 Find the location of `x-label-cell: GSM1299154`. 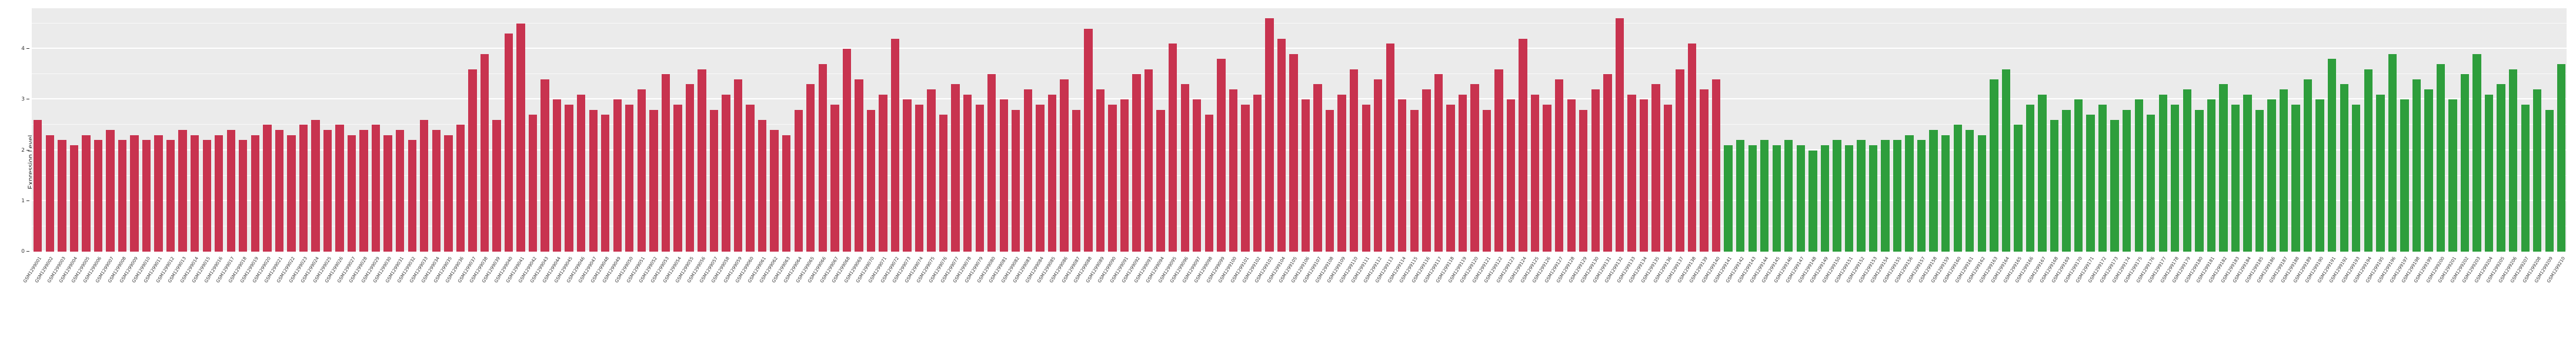

x-label-cell: GSM1299154 is located at coordinates (1880, 297).